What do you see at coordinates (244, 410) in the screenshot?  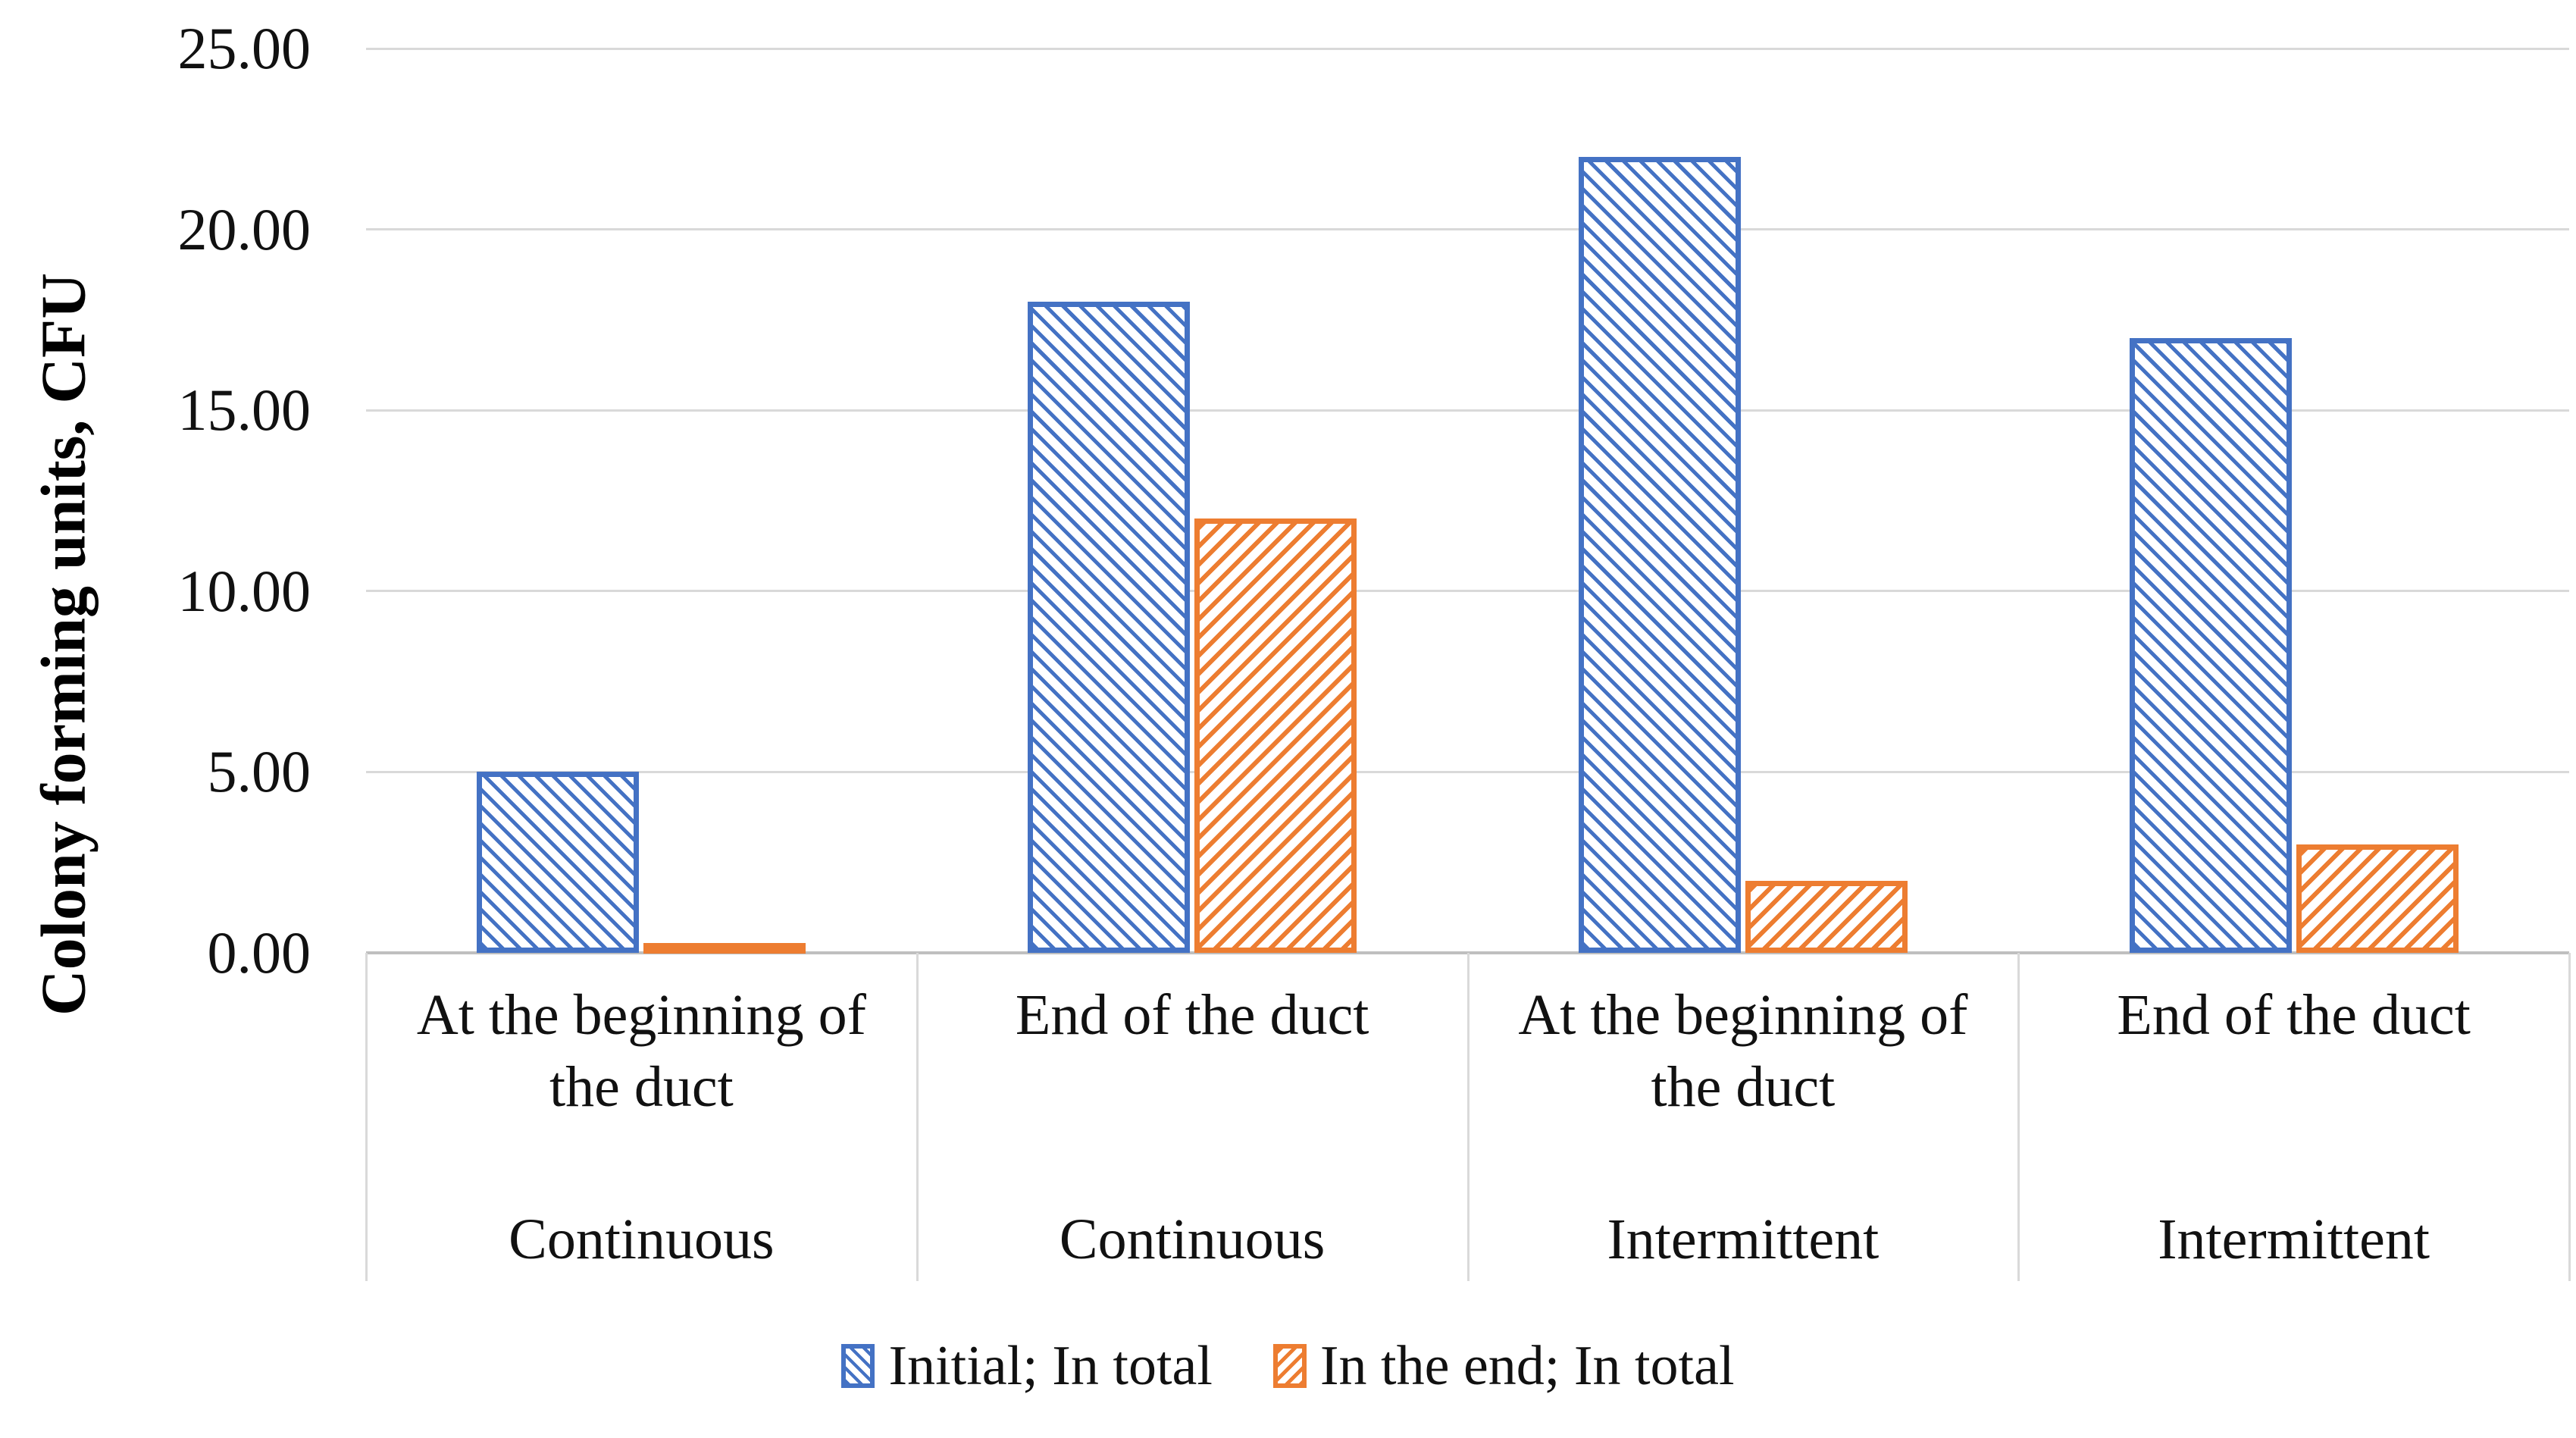 I see `y-tick-label: 15.00` at bounding box center [244, 410].